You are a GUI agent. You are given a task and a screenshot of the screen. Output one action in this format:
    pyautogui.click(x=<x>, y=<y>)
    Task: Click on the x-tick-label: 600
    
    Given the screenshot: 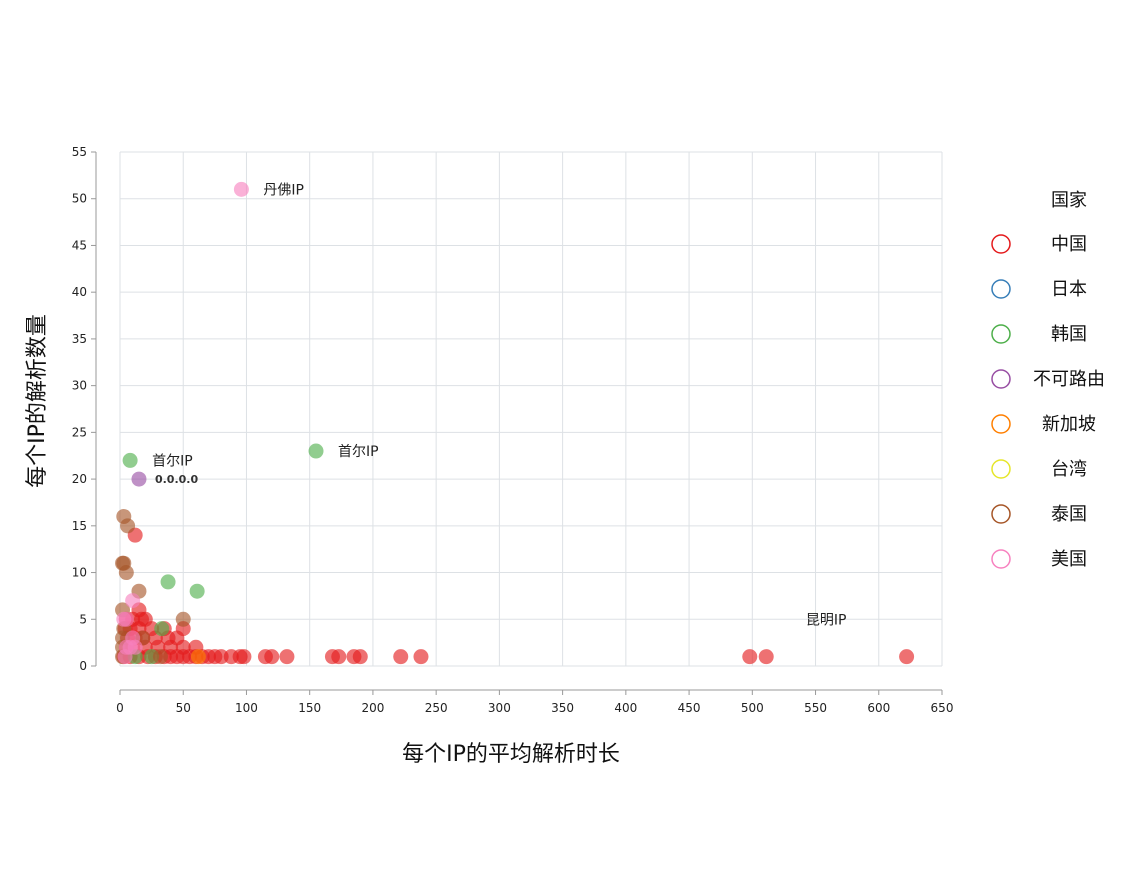 What is the action you would take?
    pyautogui.click(x=878, y=708)
    